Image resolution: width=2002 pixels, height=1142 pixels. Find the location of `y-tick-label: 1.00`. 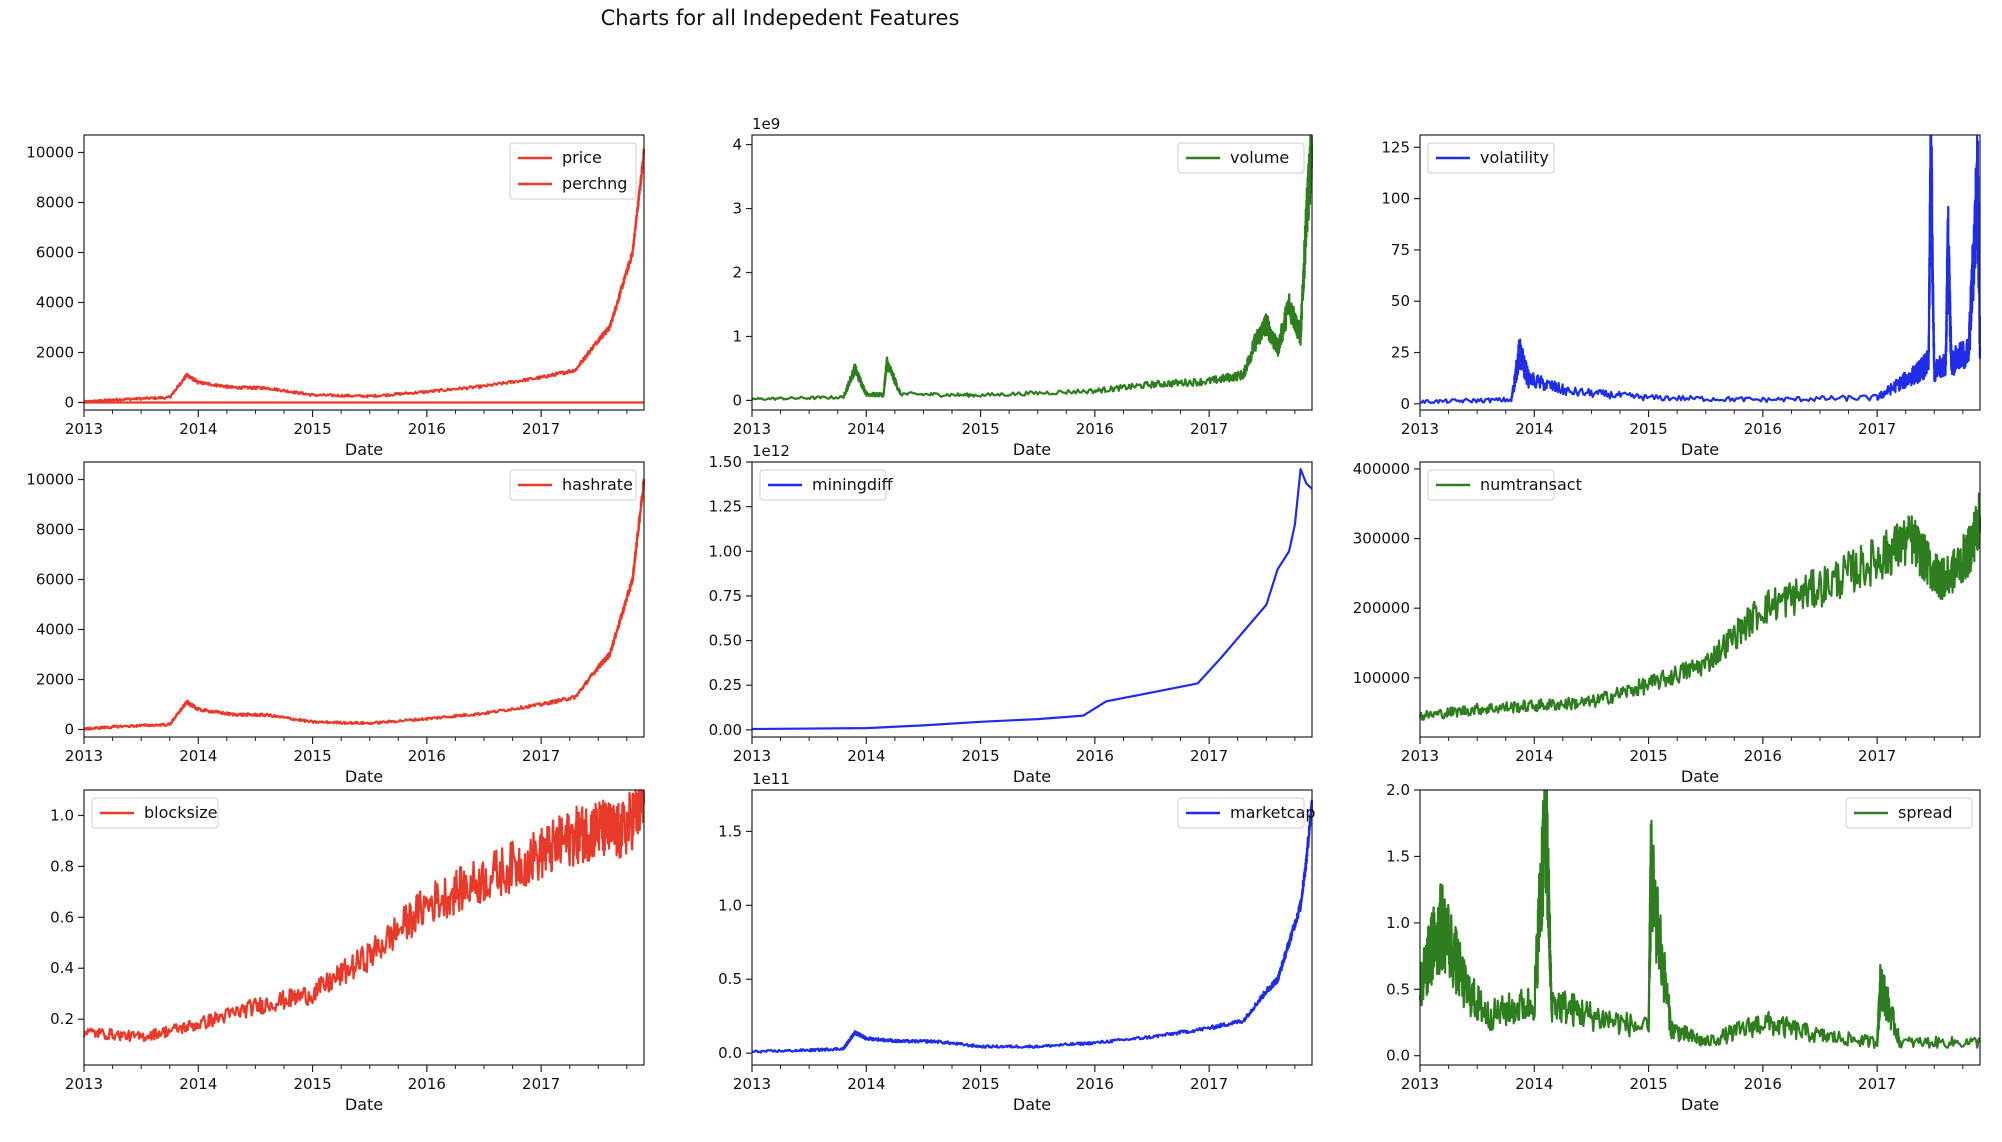

y-tick-label: 1.00 is located at coordinates (725, 551).